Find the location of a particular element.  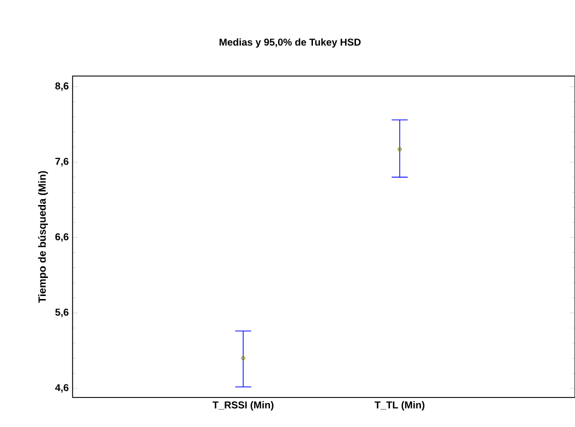

y-tick-label: 6,6 is located at coordinates (61, 237).